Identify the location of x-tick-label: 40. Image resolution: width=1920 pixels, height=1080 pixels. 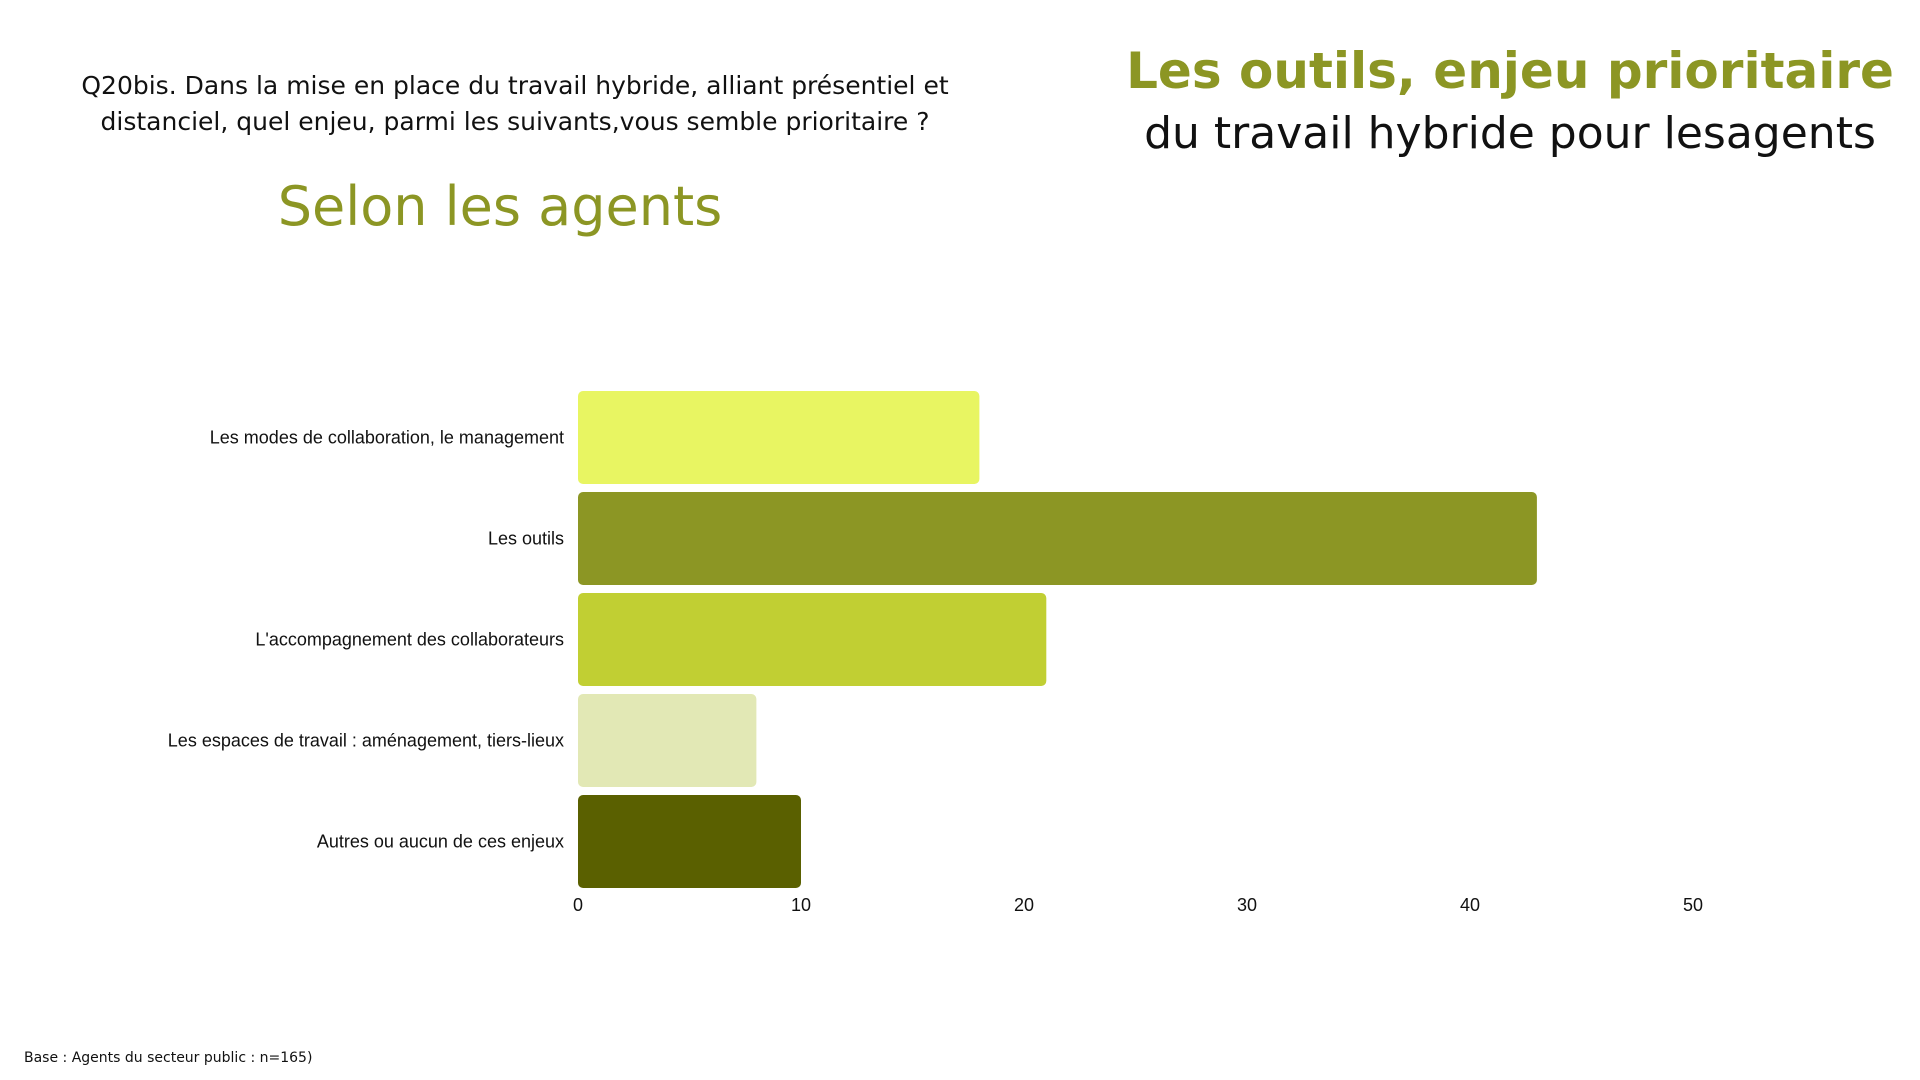
(1470, 905).